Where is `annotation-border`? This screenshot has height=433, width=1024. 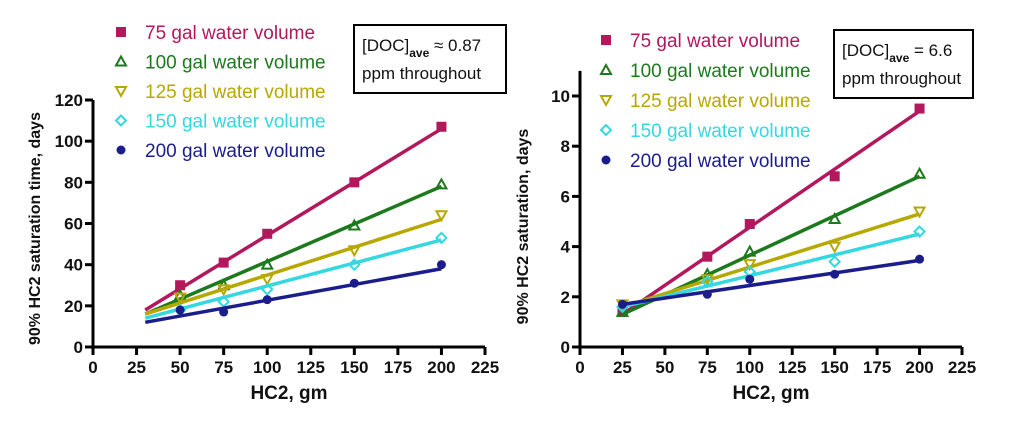
annotation-border is located at coordinates (430, 59).